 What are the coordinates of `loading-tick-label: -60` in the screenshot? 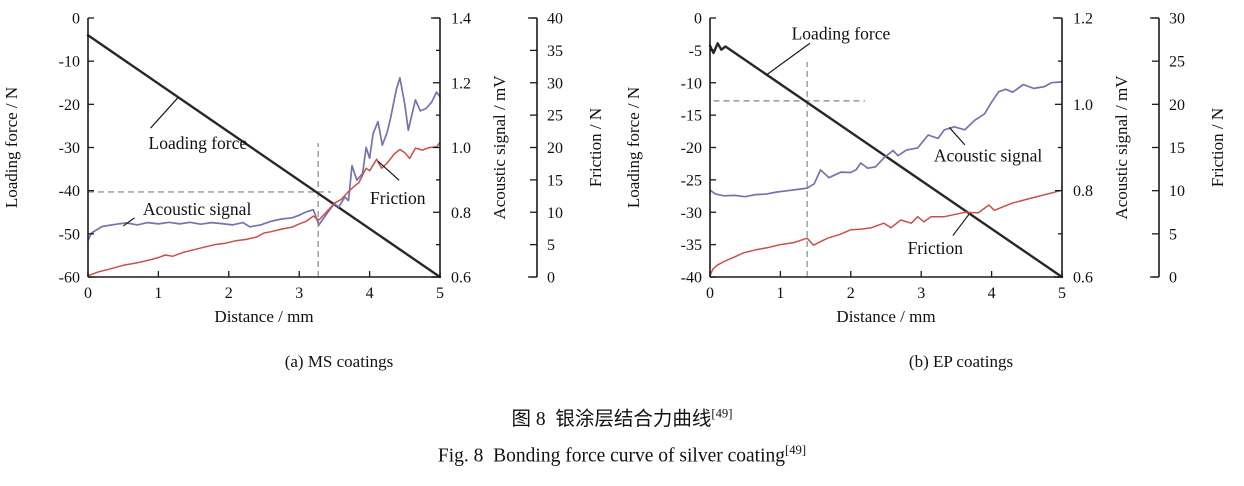 It's located at (69, 278).